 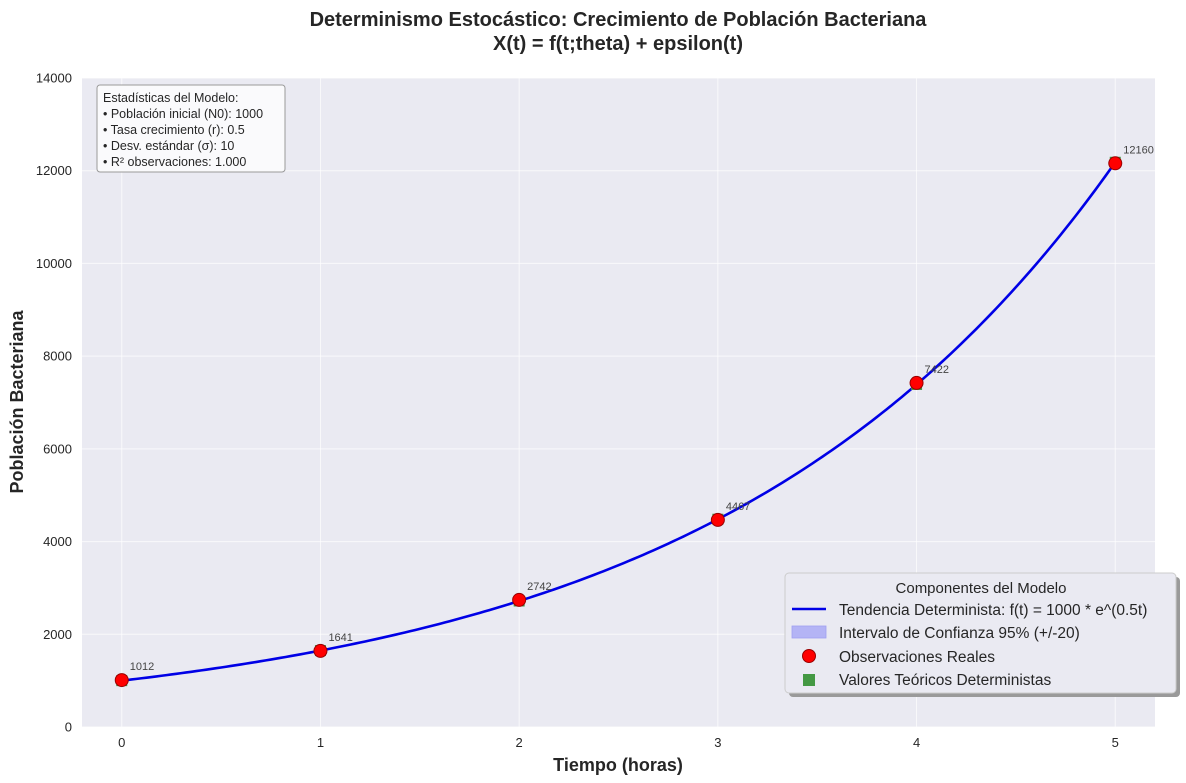 I want to click on y-tick-label: 6000, so click(x=57, y=448).